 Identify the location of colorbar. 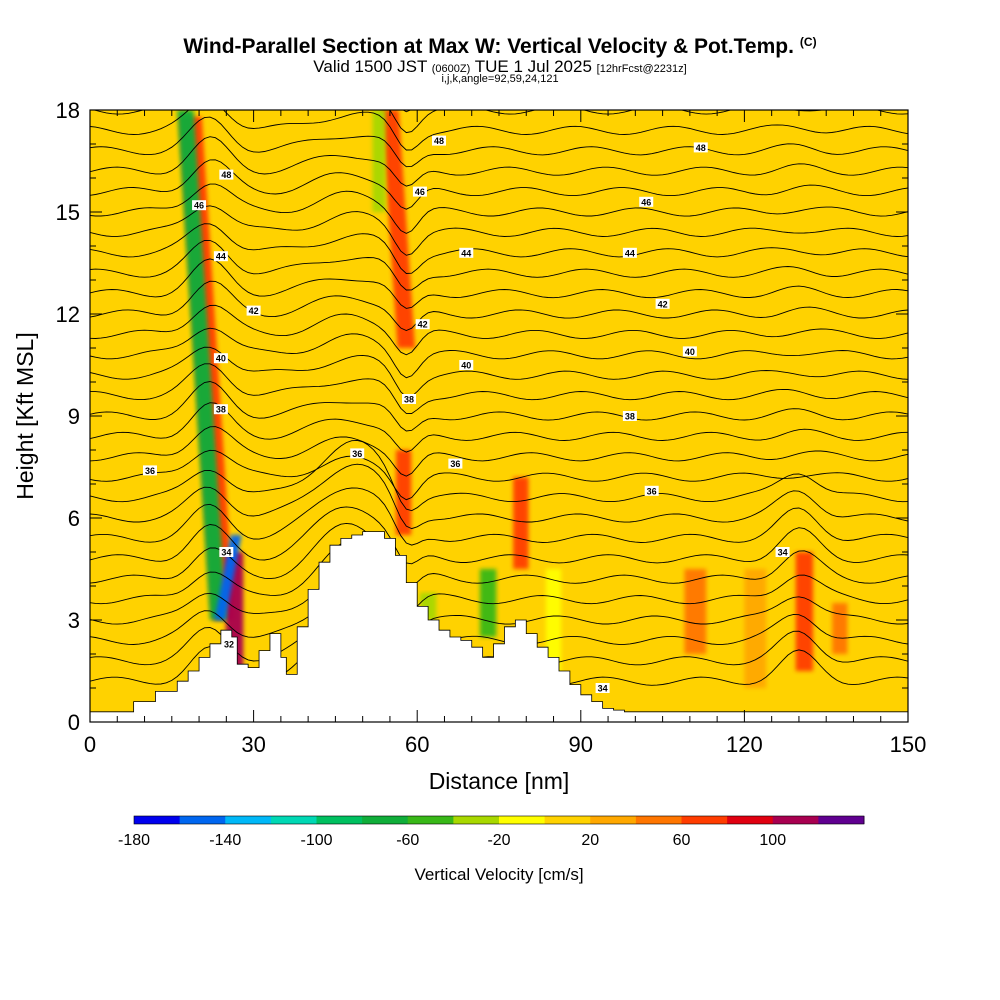
(499, 820).